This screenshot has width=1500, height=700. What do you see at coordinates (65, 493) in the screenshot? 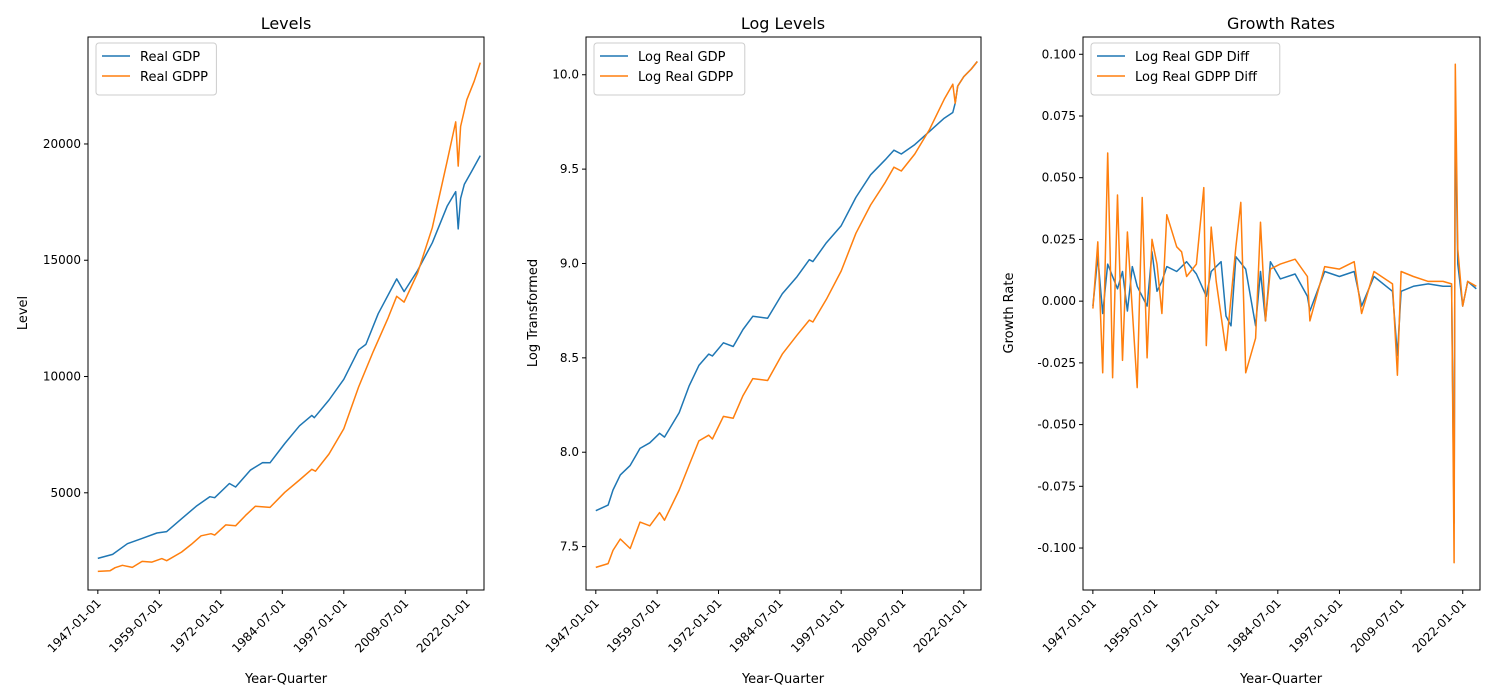
I see `y-tick-label: 5000` at bounding box center [65, 493].